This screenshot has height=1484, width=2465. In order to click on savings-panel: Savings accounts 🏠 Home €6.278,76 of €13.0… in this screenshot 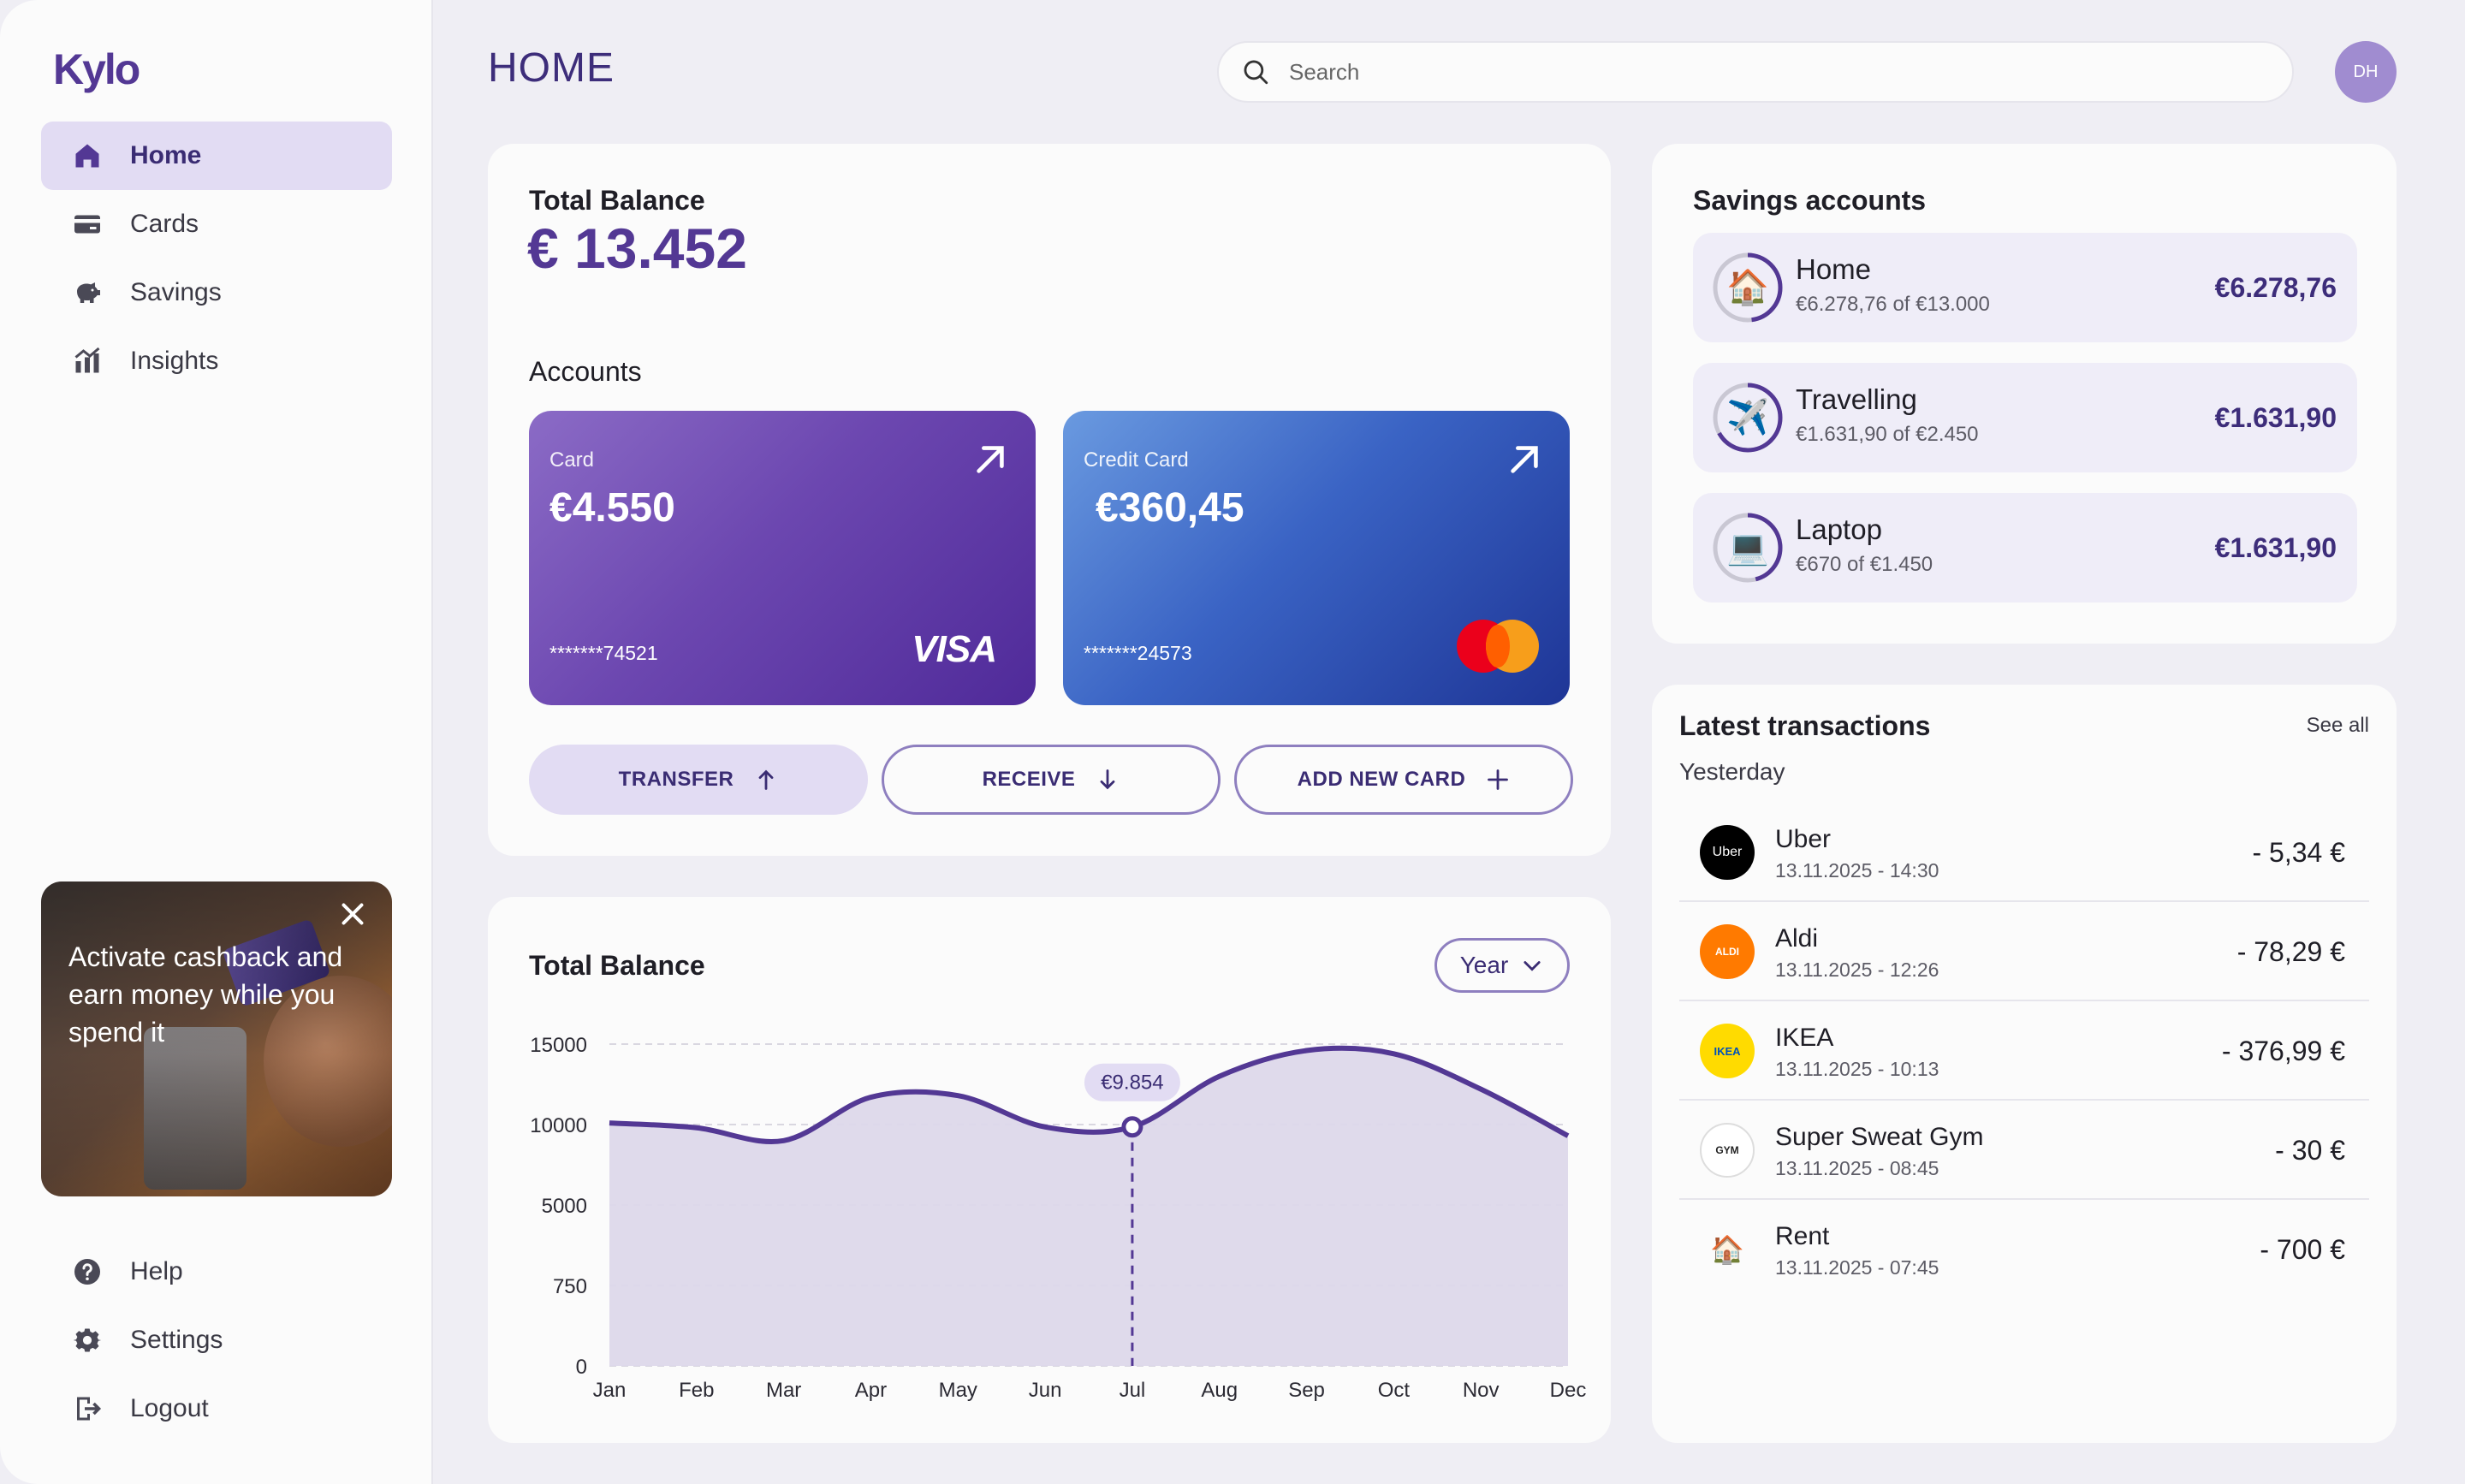, I will do `click(2024, 394)`.